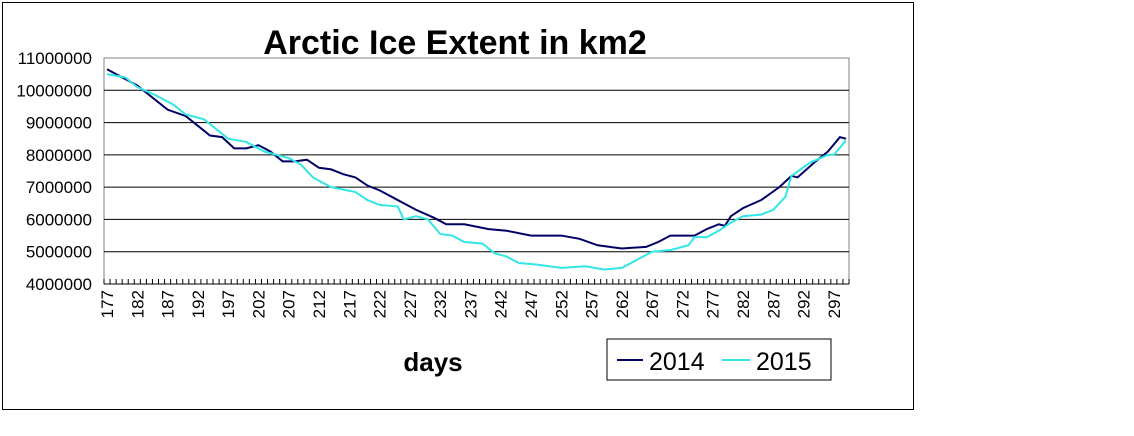  I want to click on x-axis-label: days, so click(432, 362).